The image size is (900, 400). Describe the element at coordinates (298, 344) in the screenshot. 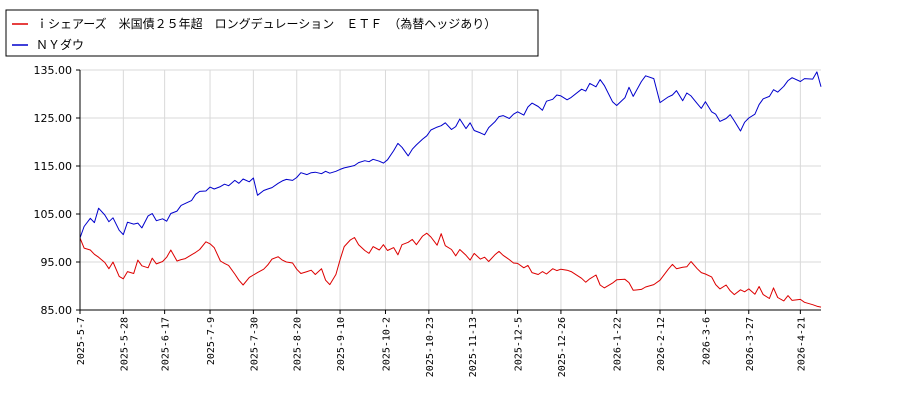

I see `x-tick-label: 2025-8-20` at that location.